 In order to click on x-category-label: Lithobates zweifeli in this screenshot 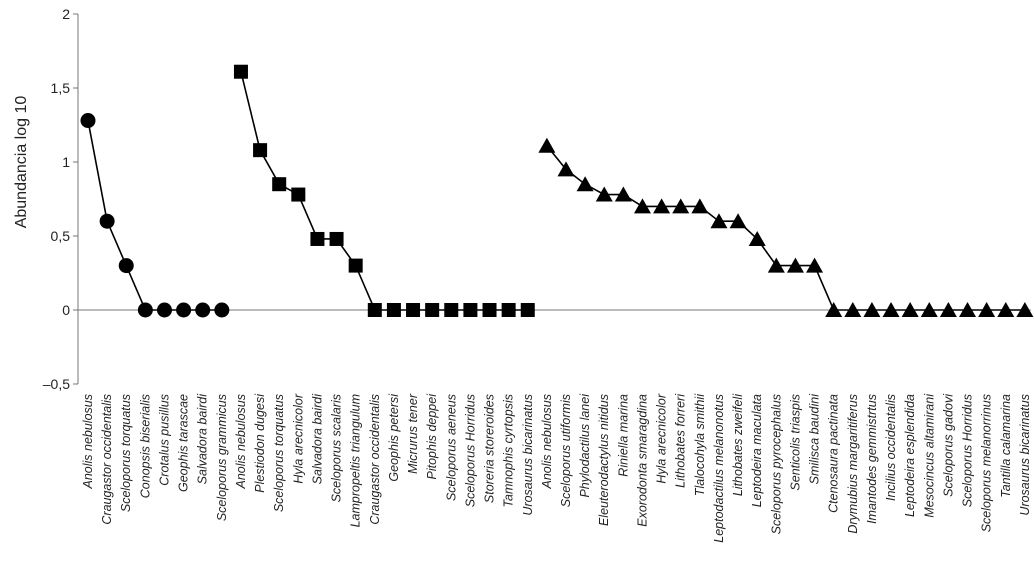, I will do `click(738, 444)`.